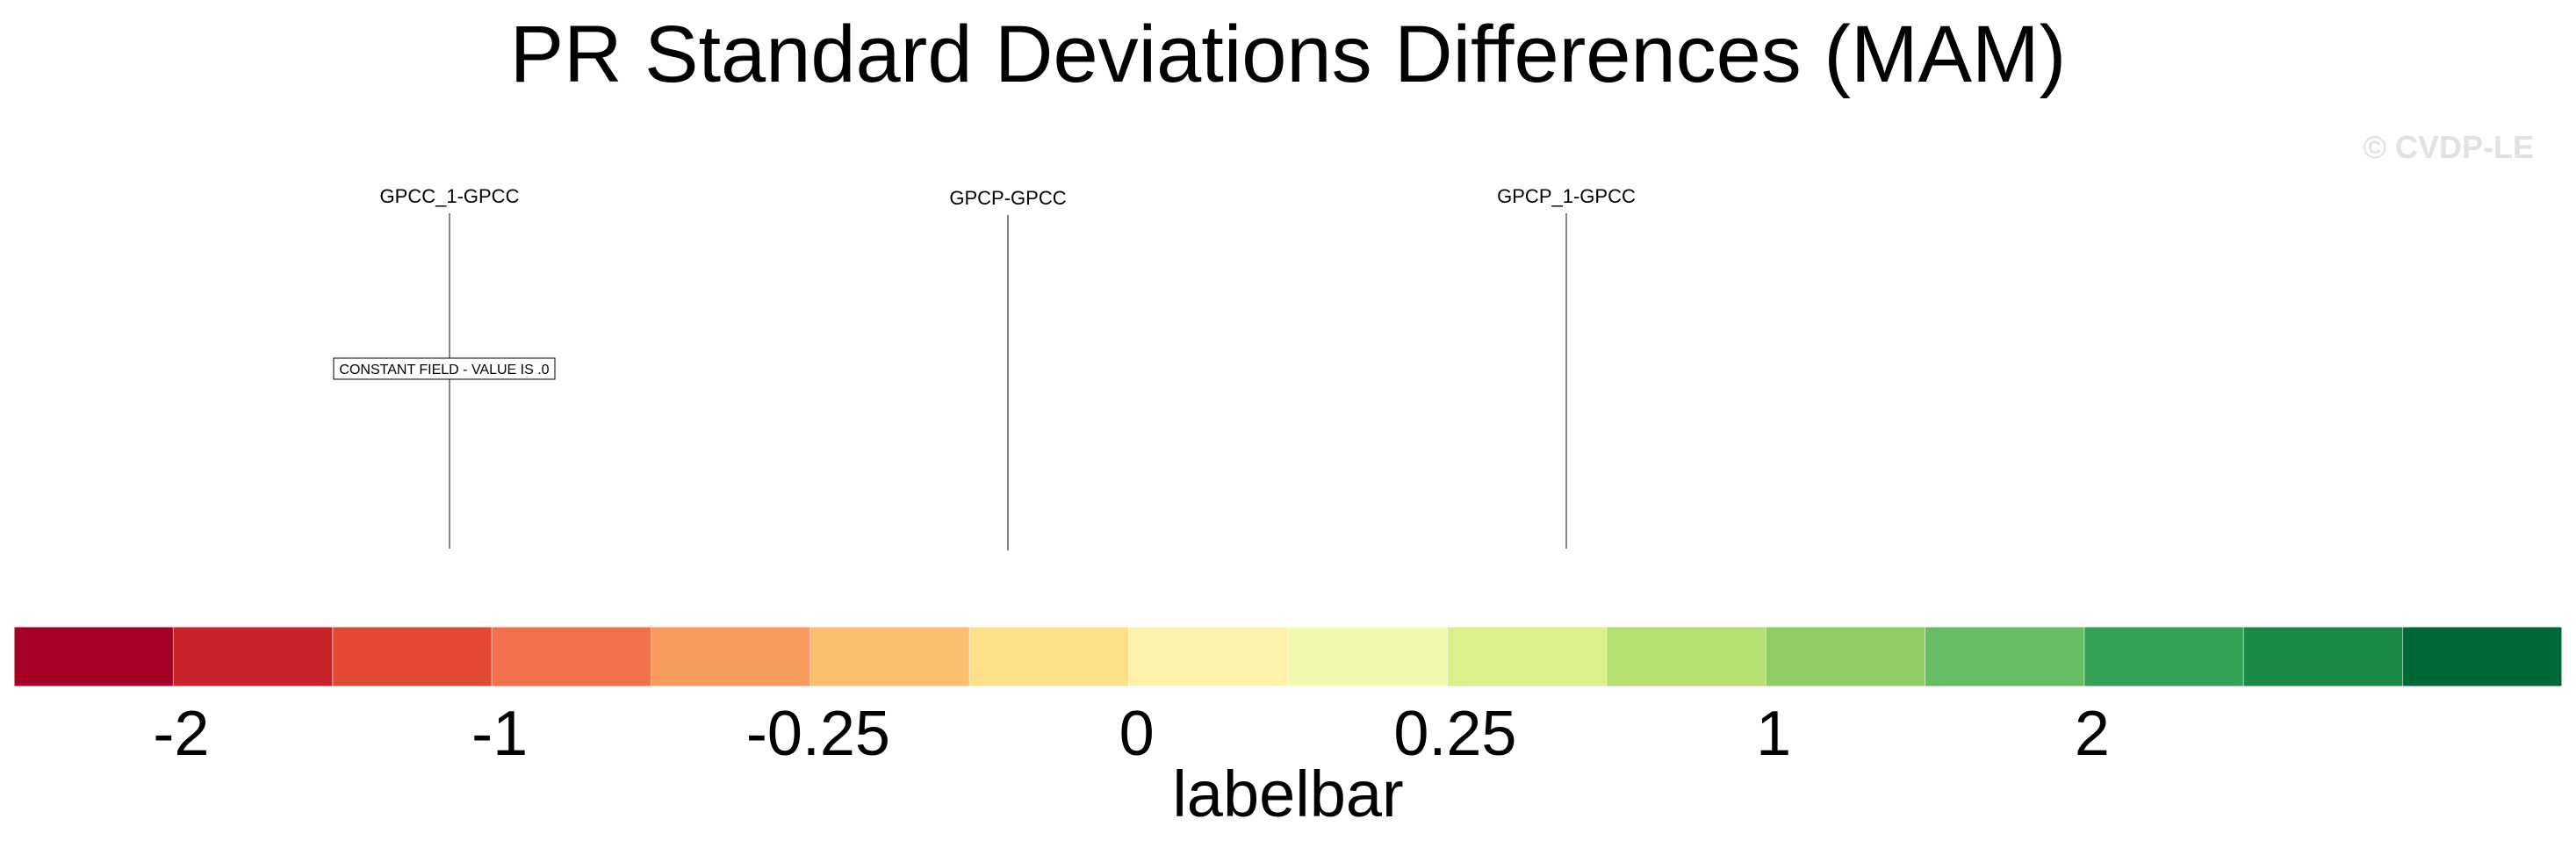 The image size is (2576, 855). What do you see at coordinates (1012, 368) in the screenshot?
I see `map-panel: GPCP-GPCC` at bounding box center [1012, 368].